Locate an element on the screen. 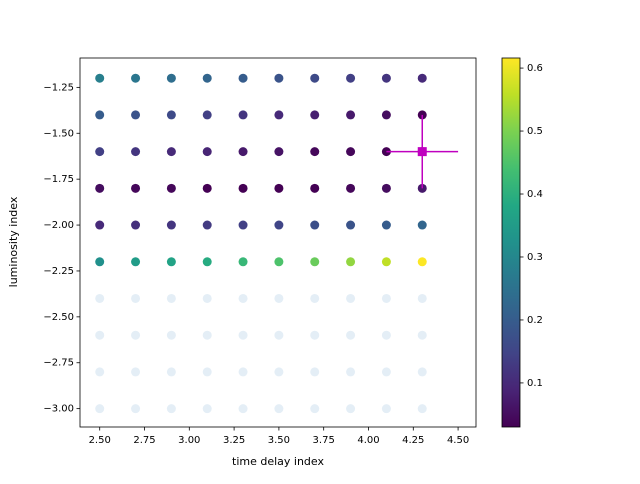 The image size is (640, 484). y-tick-label: −2.00 is located at coordinates (58, 225).